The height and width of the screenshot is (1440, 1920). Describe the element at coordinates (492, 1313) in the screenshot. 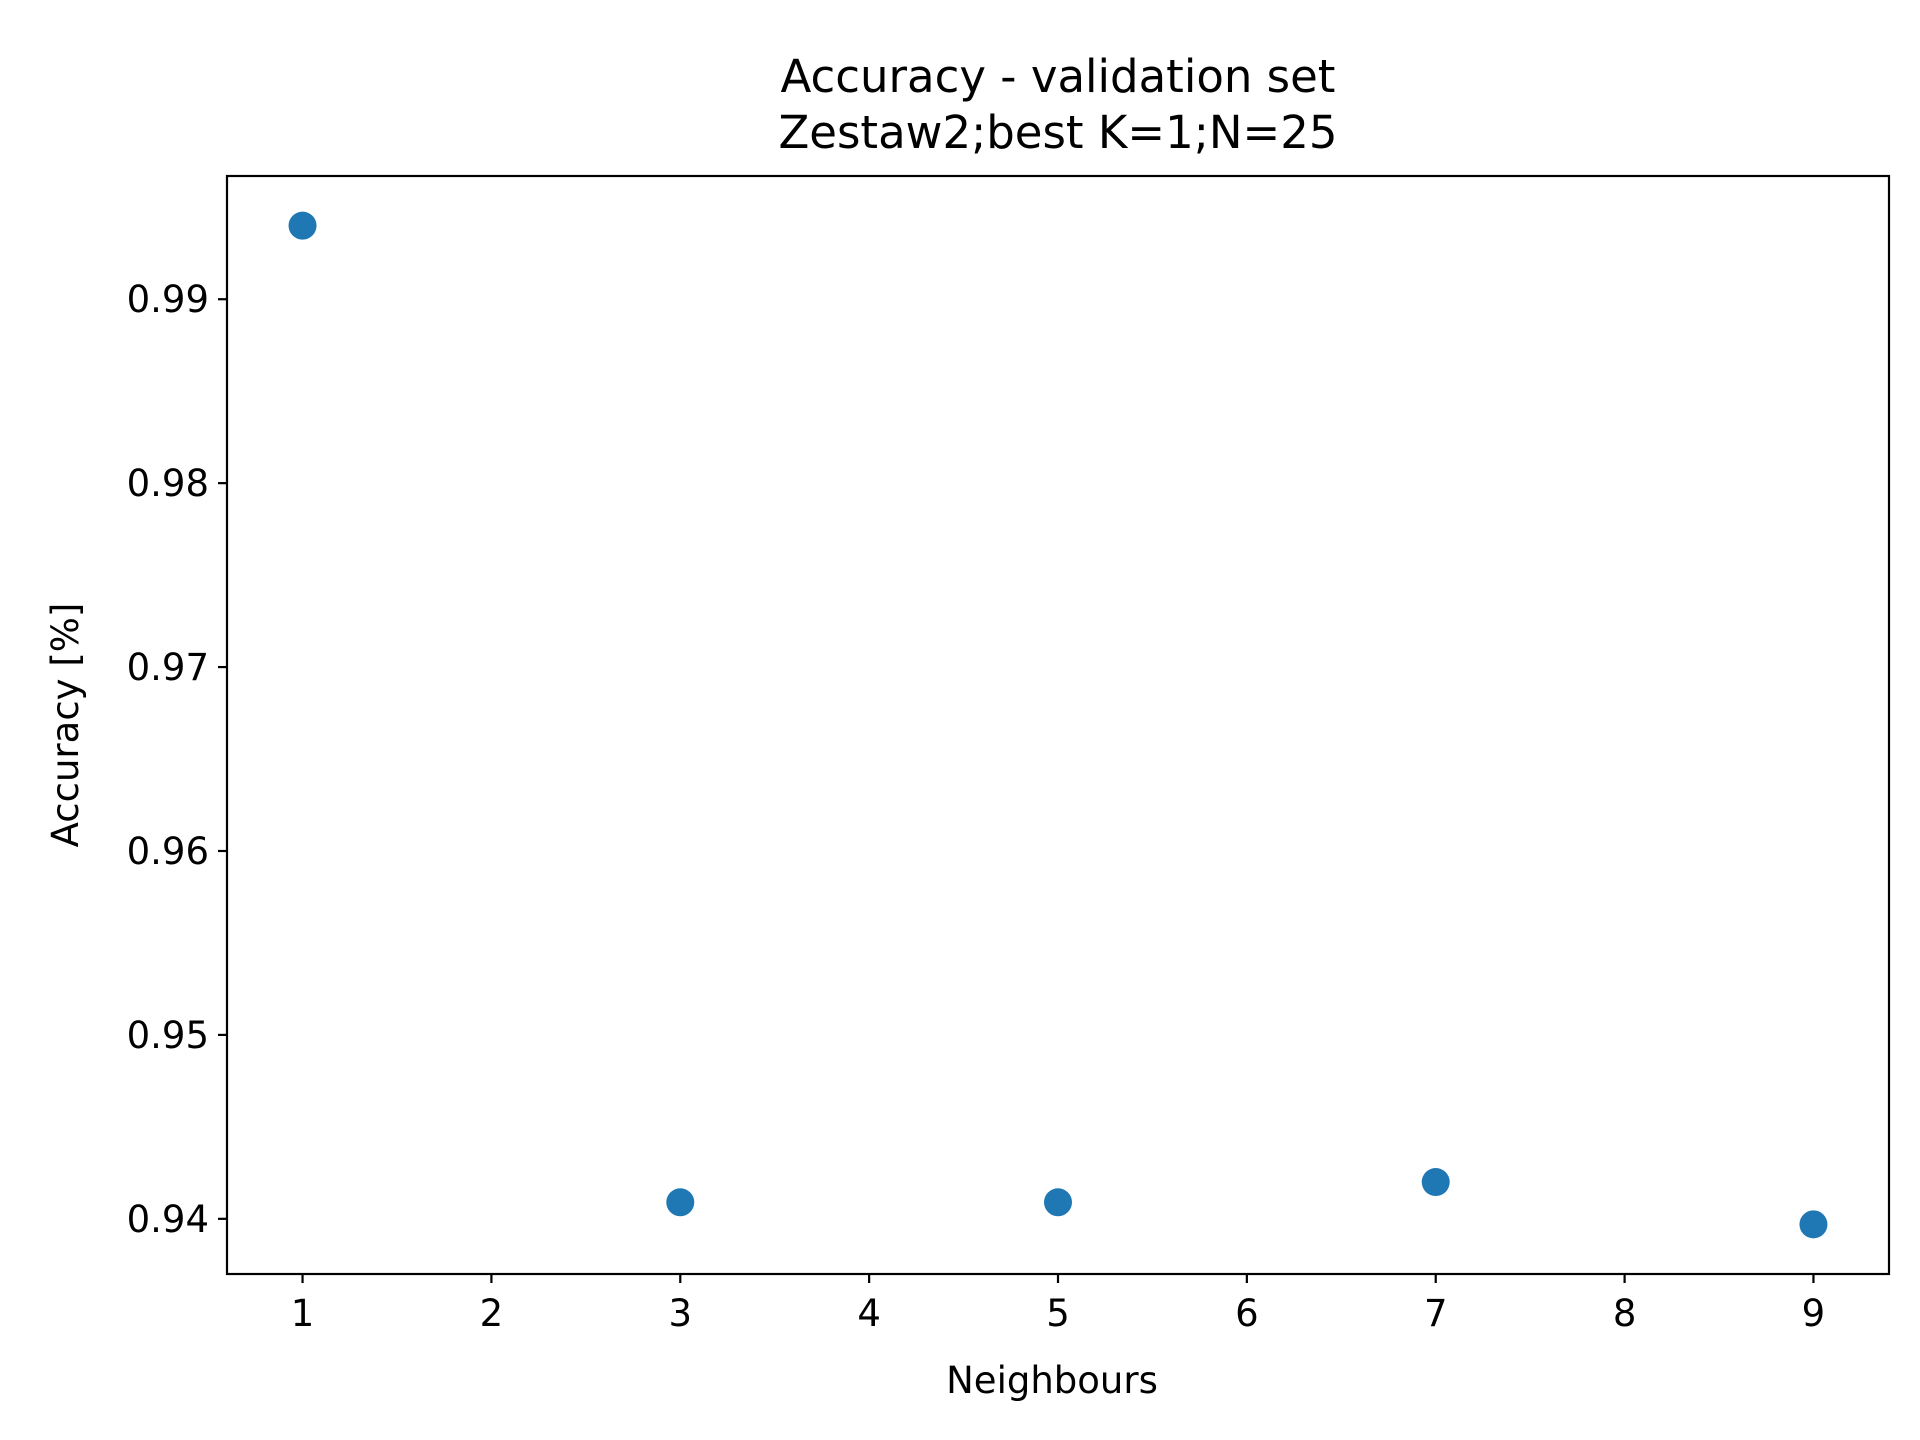

I see `x-tick-label: 2` at that location.